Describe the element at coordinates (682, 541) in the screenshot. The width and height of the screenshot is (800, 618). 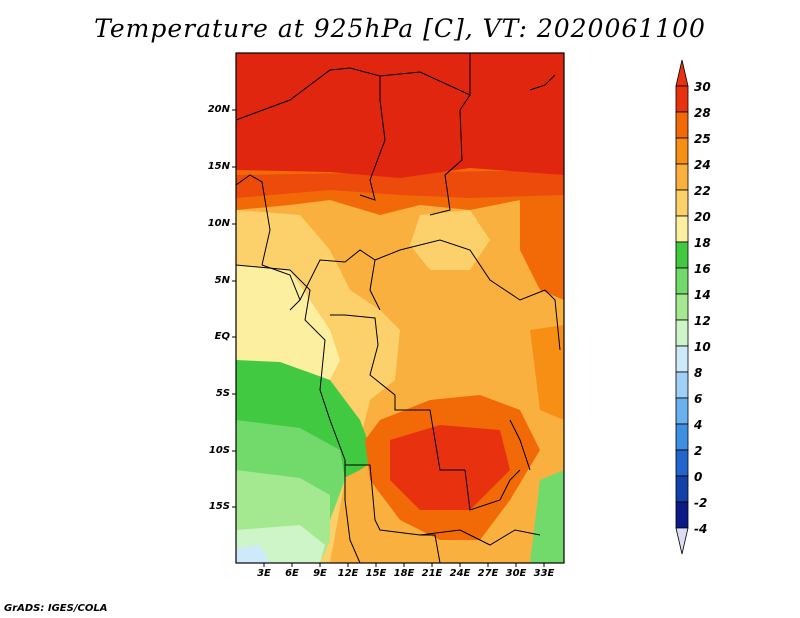
I see `colorbar-bottom-triangle` at that location.